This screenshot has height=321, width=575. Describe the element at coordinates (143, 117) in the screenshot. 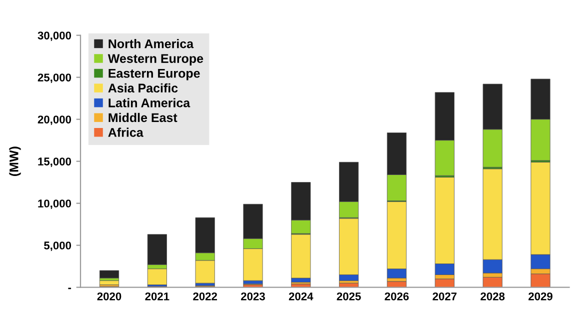

I see `legend-label: Middle East` at that location.